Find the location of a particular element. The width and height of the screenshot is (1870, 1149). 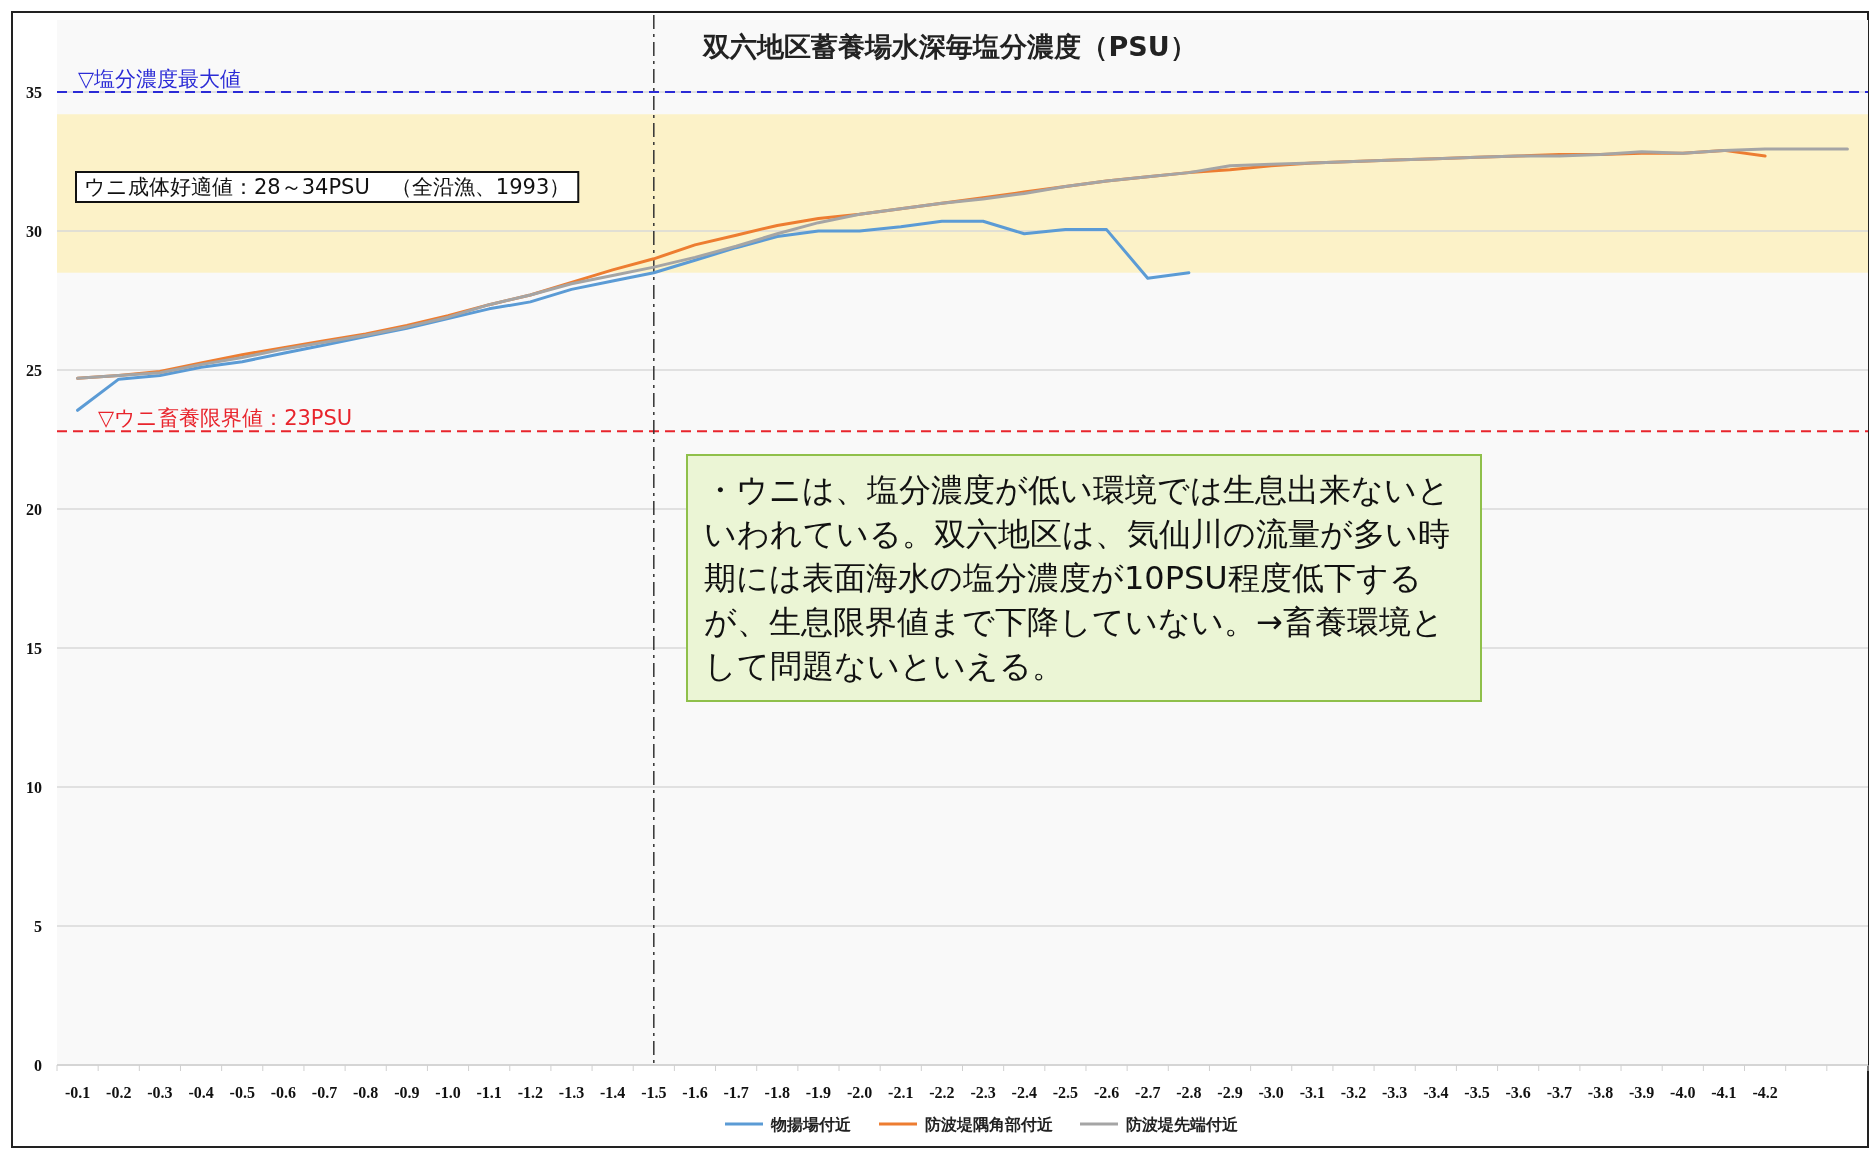

y-tick-label: 0 is located at coordinates (38, 1065).